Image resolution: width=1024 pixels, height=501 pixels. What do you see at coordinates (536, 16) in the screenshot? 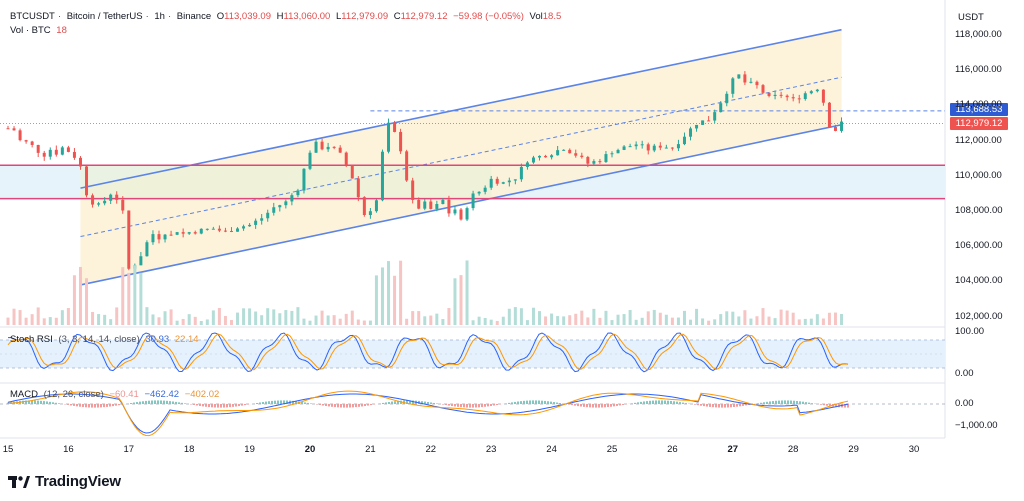
I see `vol-key: Vol` at bounding box center [536, 16].